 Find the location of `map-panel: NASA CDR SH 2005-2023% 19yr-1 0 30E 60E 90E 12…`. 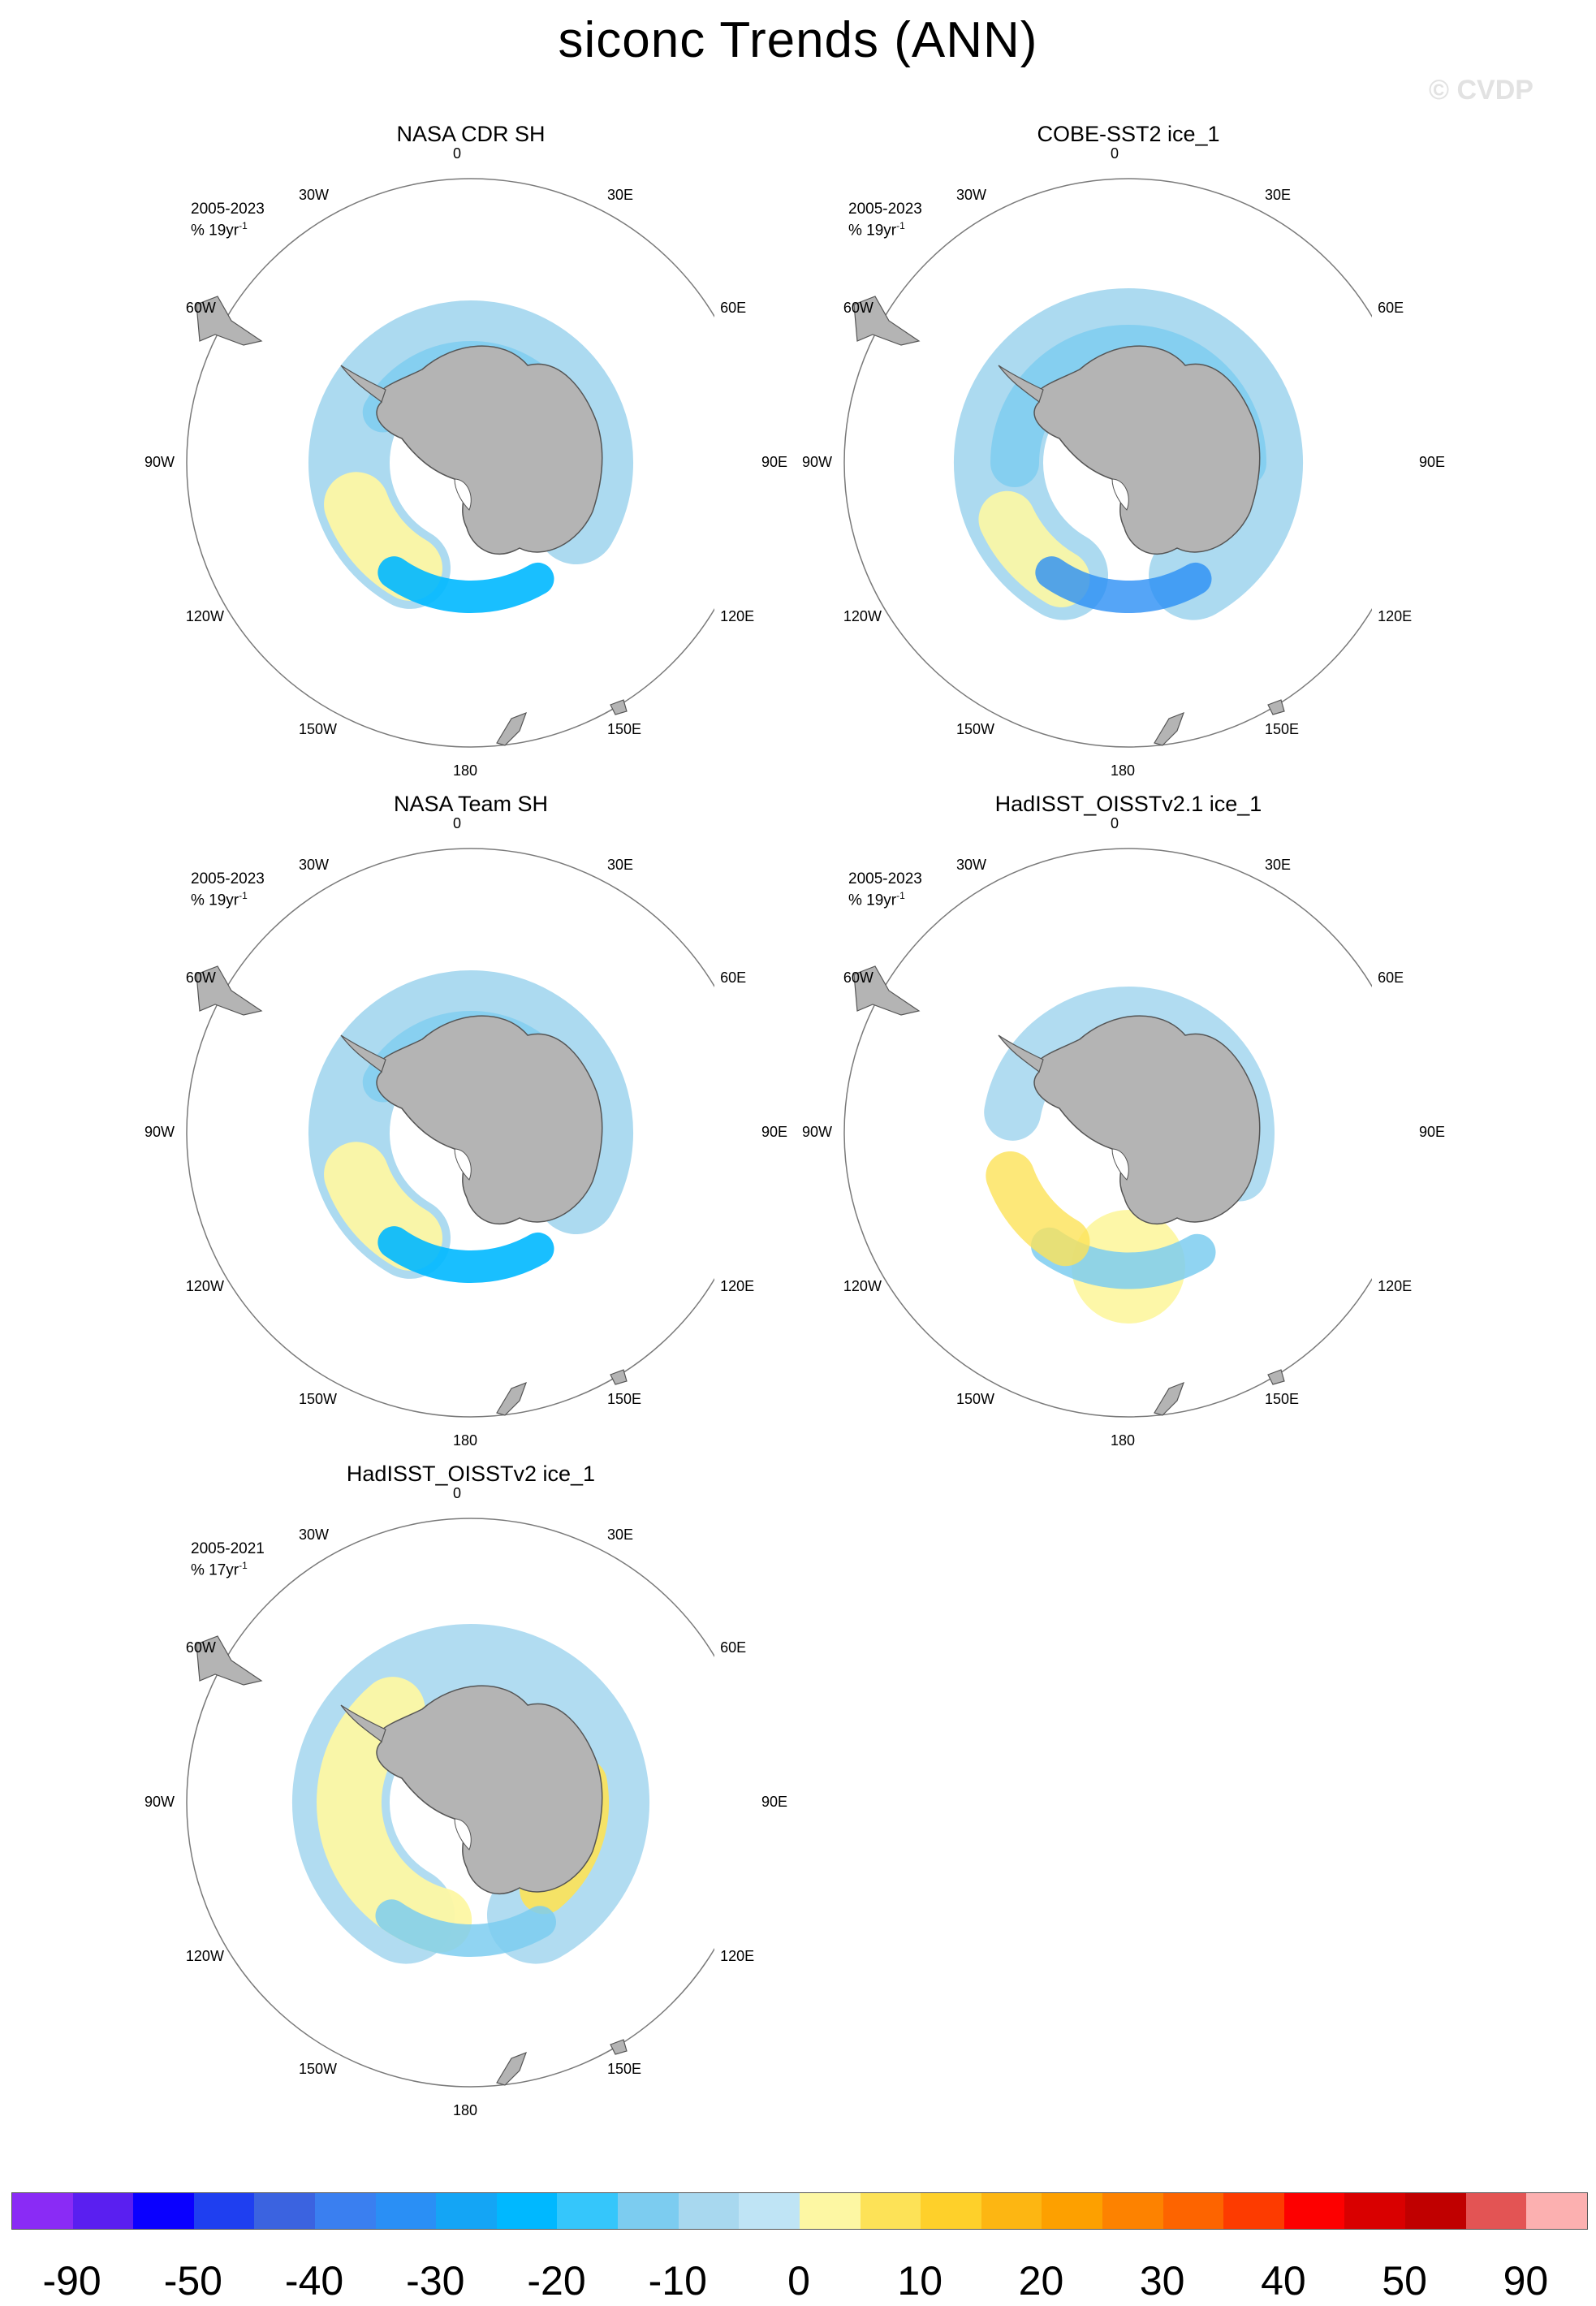

map-panel: NASA CDR SH 2005-2023% 19yr-1 0 30E 60E 90E 12… is located at coordinates (393, 455).